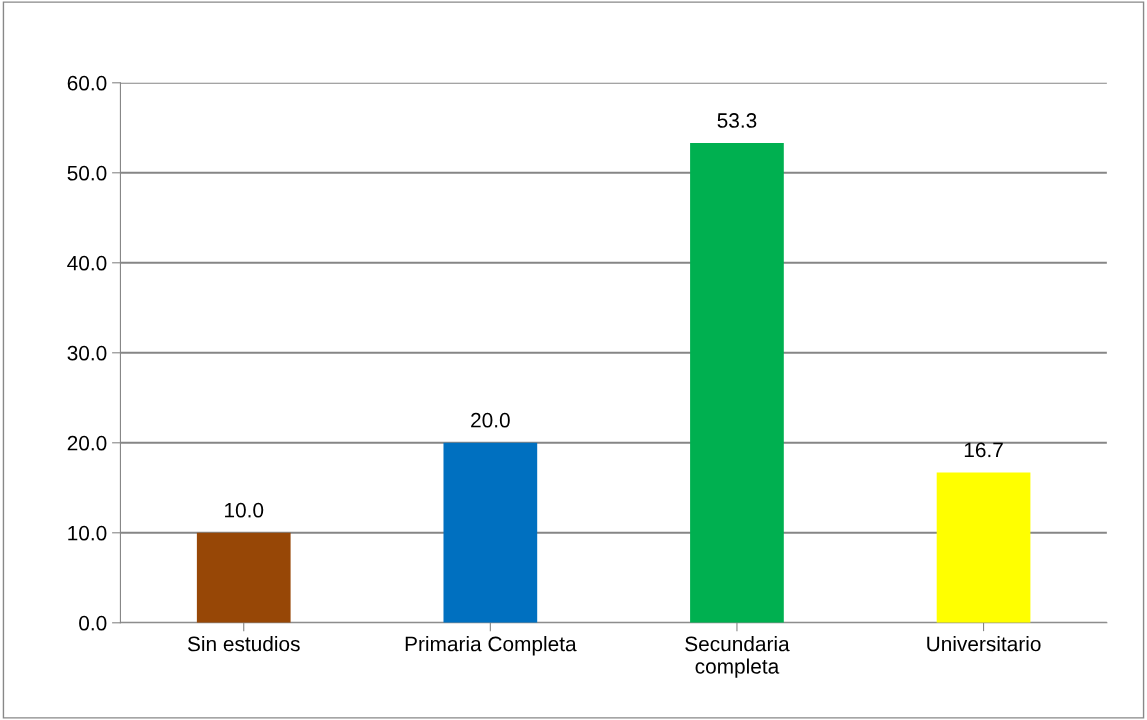 Image resolution: width=1147 pixels, height=720 pixels. What do you see at coordinates (243, 643) in the screenshot?
I see `x-tick-label: Sin estudios` at bounding box center [243, 643].